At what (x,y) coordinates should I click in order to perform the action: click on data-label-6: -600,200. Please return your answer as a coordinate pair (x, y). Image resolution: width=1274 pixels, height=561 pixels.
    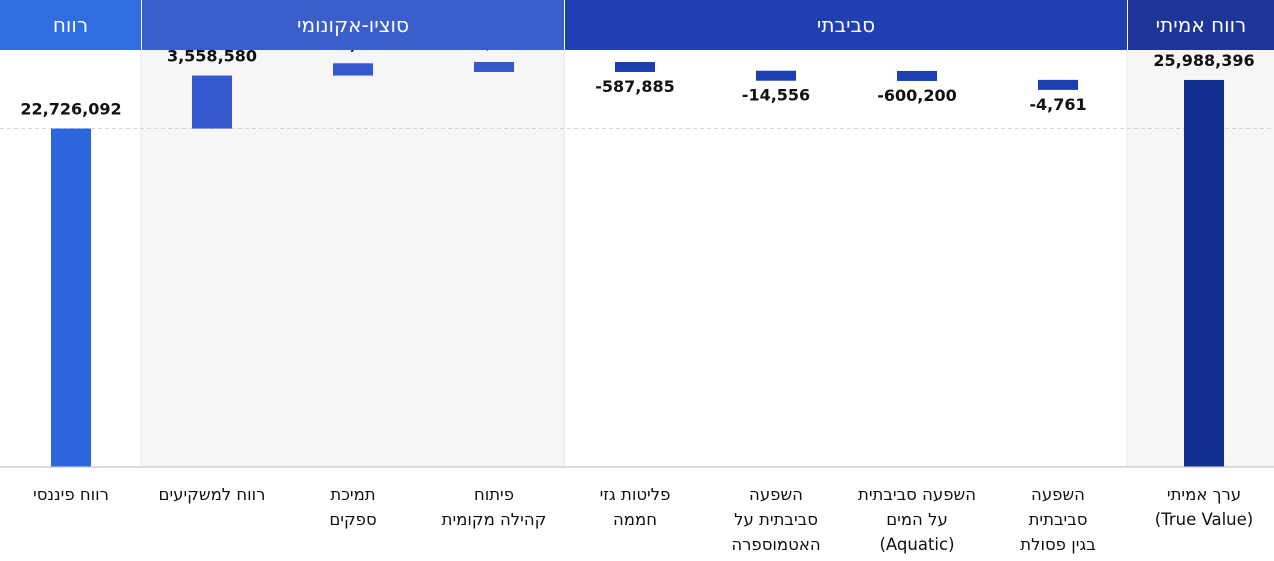
    Looking at the image, I should click on (917, 95).